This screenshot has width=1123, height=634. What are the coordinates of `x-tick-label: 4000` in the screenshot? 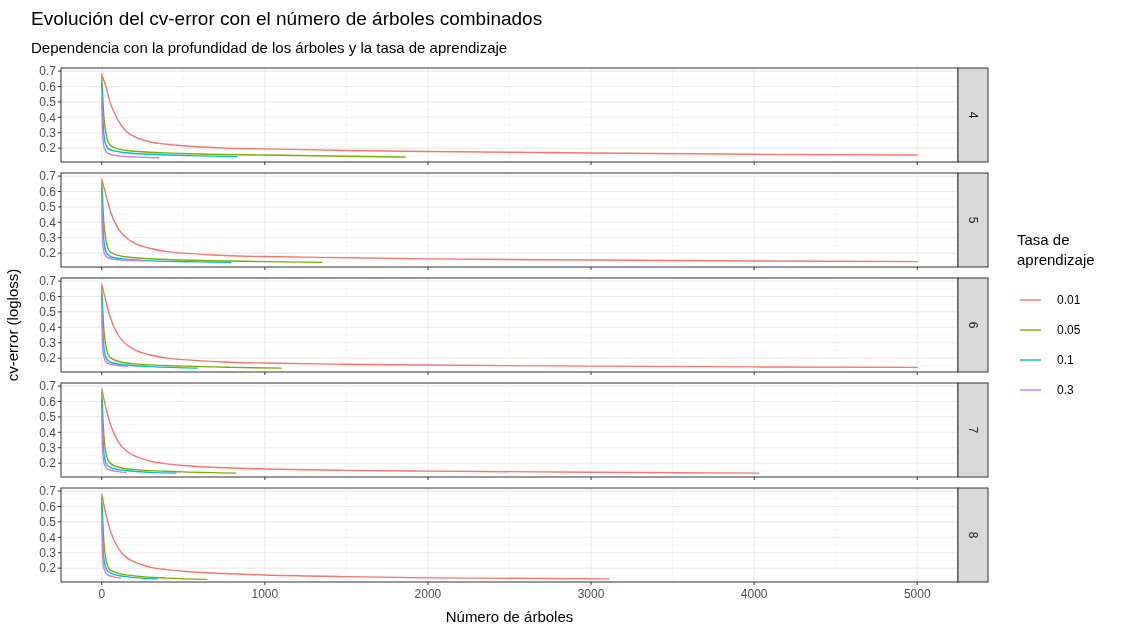 It's located at (754, 594).